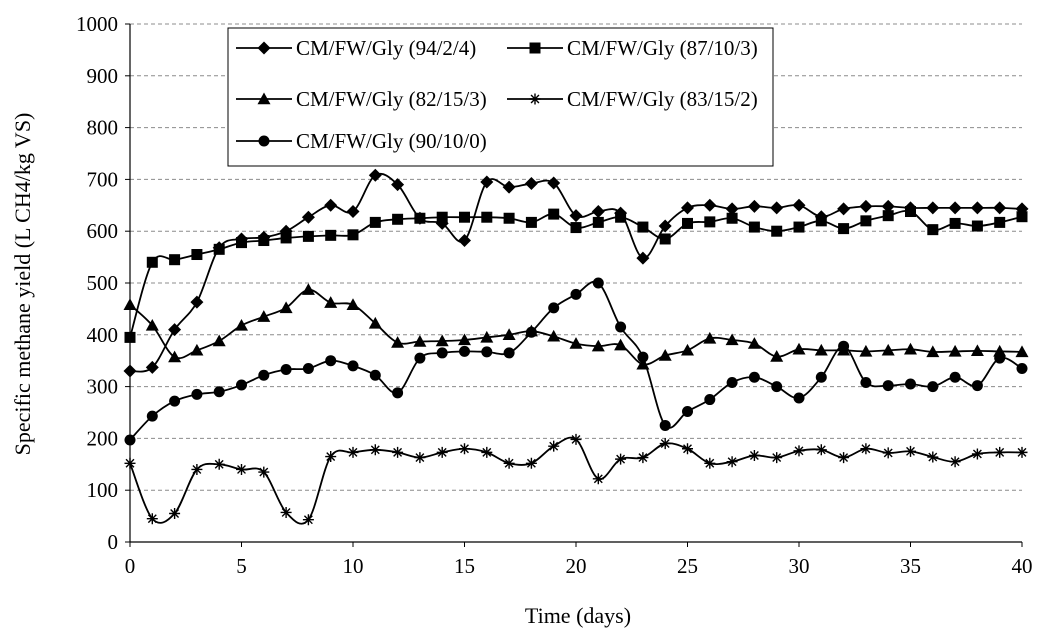 Image resolution: width=1042 pixels, height=634 pixels. Describe the element at coordinates (576, 566) in the screenshot. I see `x-tick-label-20: 20` at that location.